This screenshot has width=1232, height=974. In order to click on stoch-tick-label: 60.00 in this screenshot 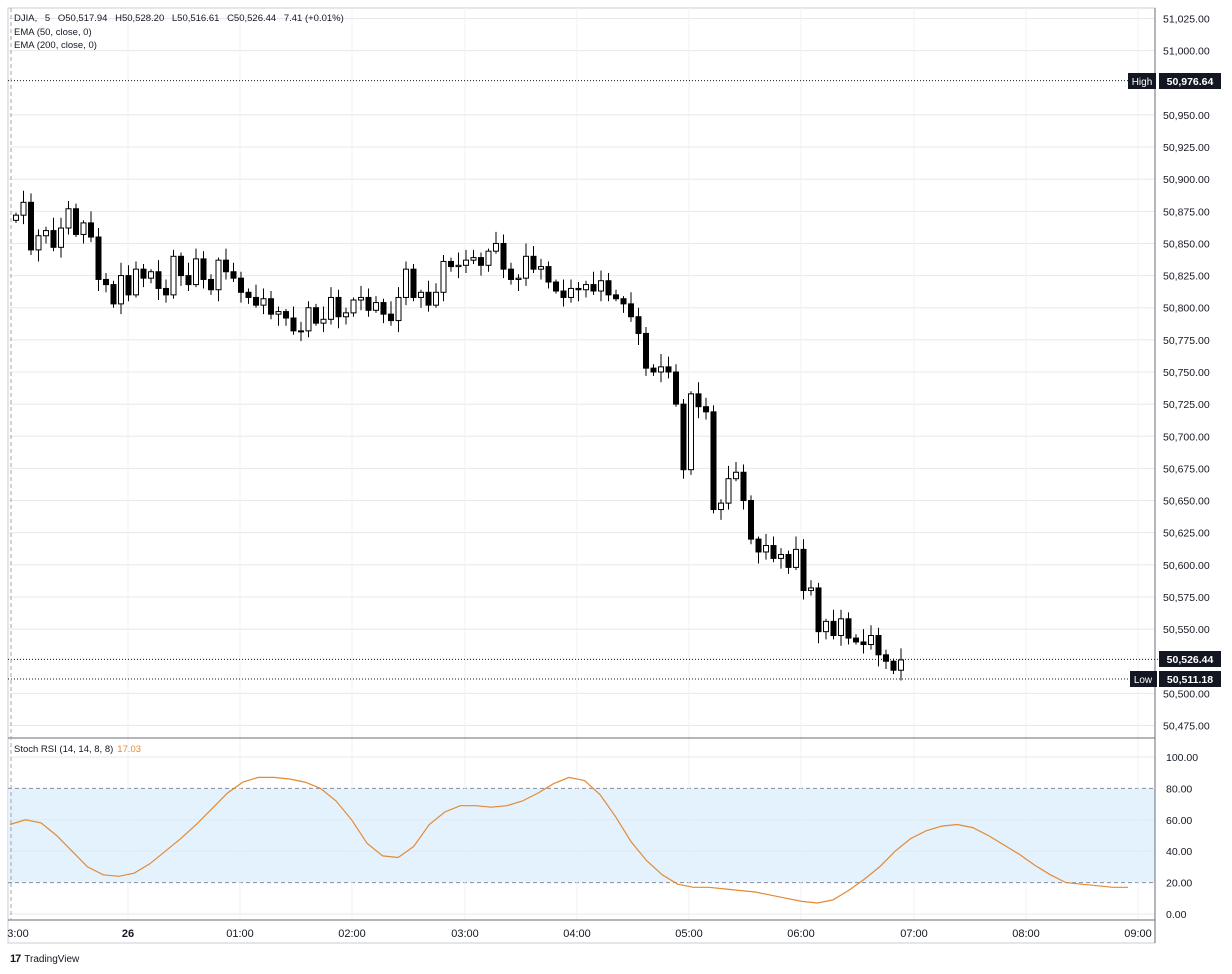, I will do `click(1179, 821)`.